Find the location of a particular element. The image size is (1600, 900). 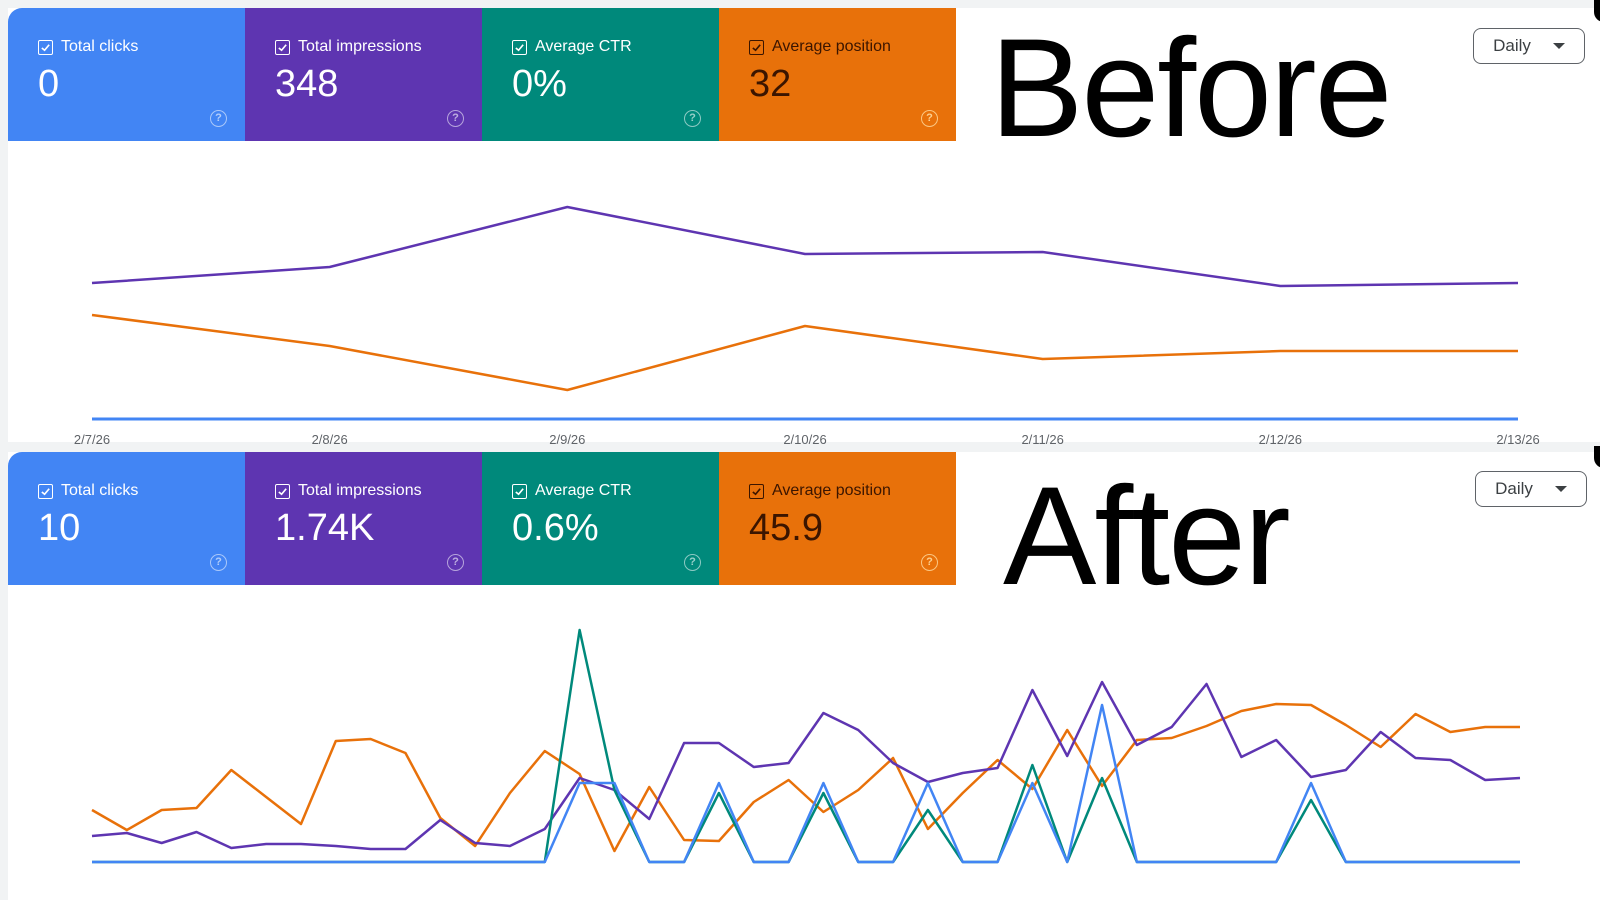

x-axis-label: 2/12/26 is located at coordinates (1280, 439).